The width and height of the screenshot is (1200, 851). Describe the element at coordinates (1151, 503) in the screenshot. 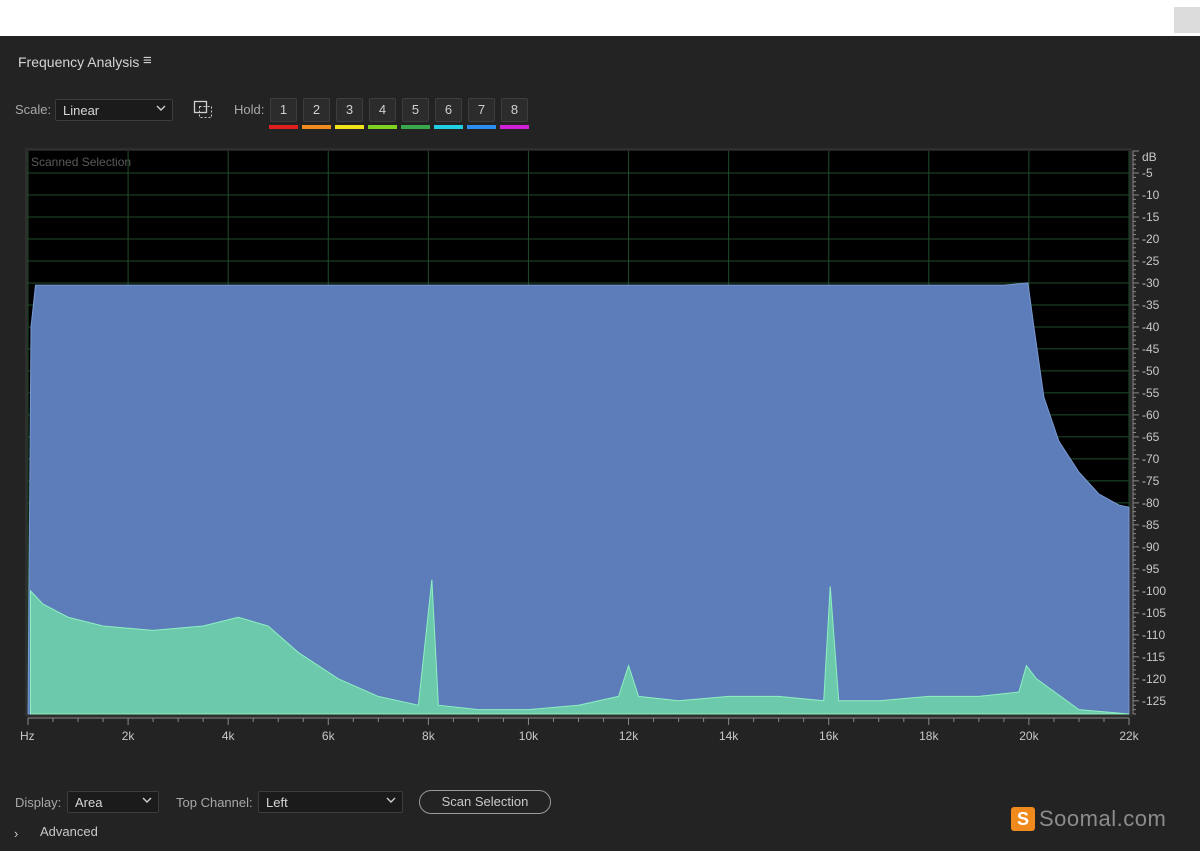

I see `y-tick-label: -80` at that location.